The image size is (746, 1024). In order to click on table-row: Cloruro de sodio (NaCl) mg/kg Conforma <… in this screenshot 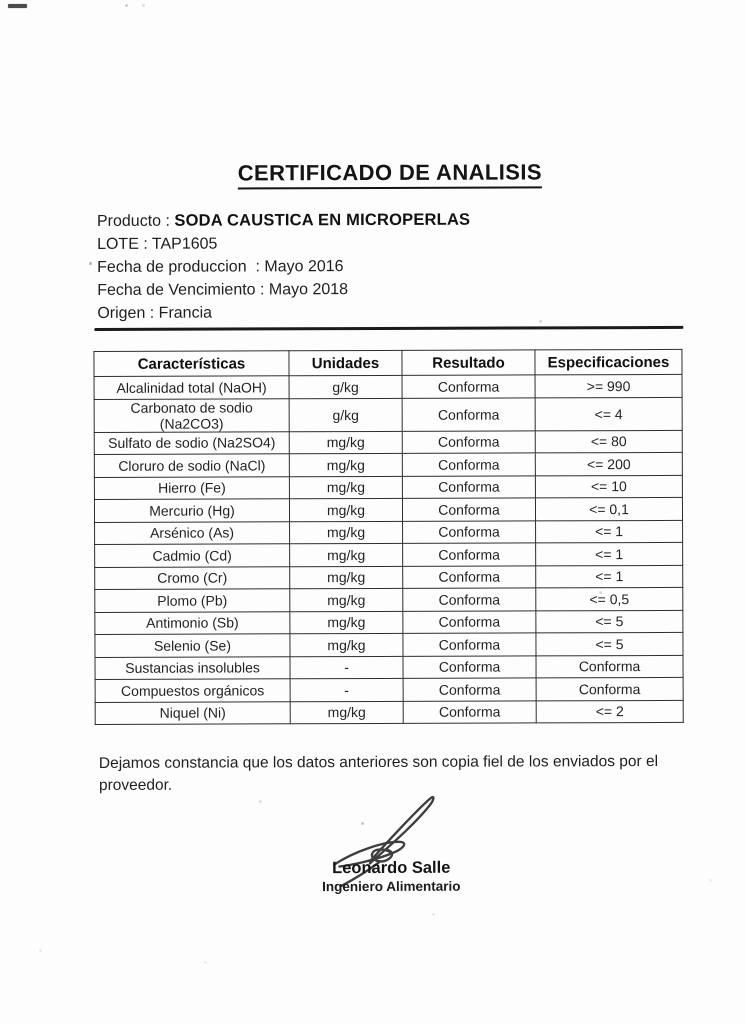, I will do `click(388, 464)`.